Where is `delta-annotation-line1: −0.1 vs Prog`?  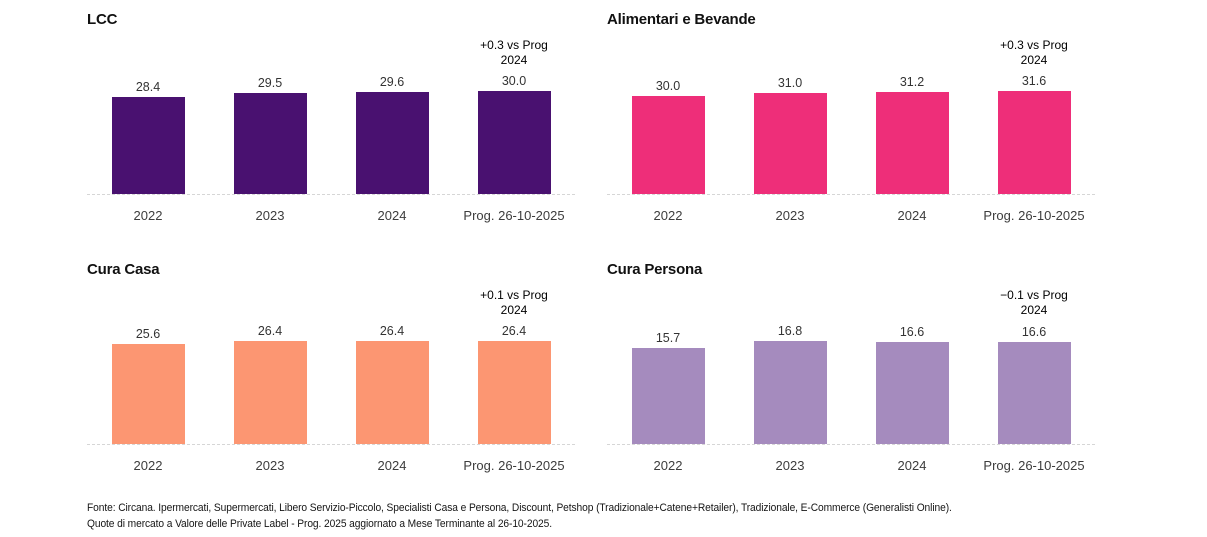
delta-annotation-line1: −0.1 vs Prog is located at coordinates (1034, 295).